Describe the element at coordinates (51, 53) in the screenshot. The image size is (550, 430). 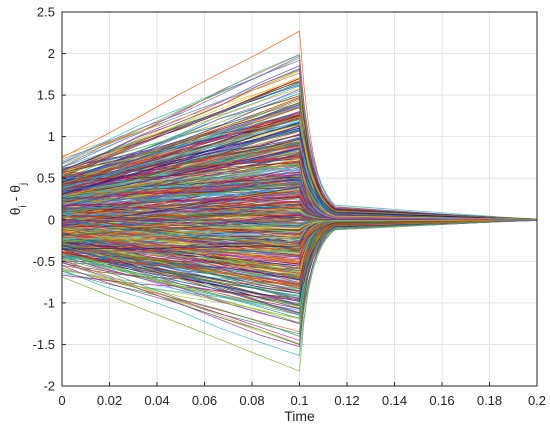
I see `y-tick-label: 2` at that location.